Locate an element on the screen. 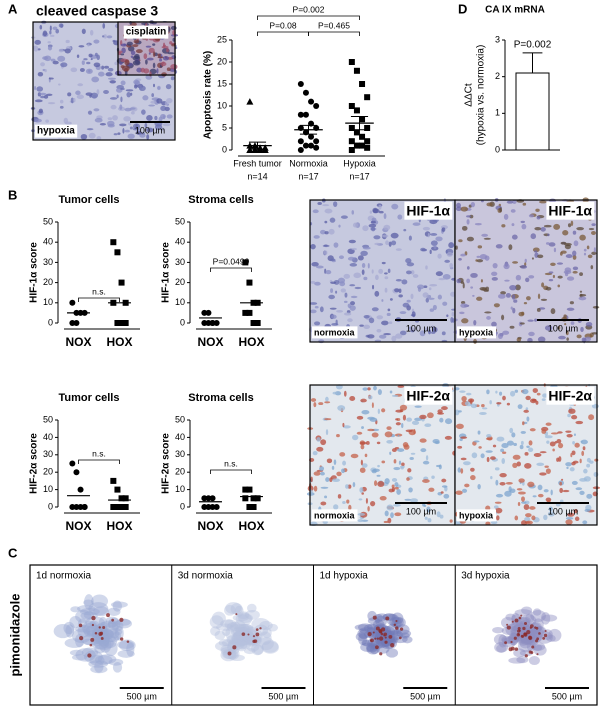  y-axis-label: HIF-1α score is located at coordinates (34, 272).